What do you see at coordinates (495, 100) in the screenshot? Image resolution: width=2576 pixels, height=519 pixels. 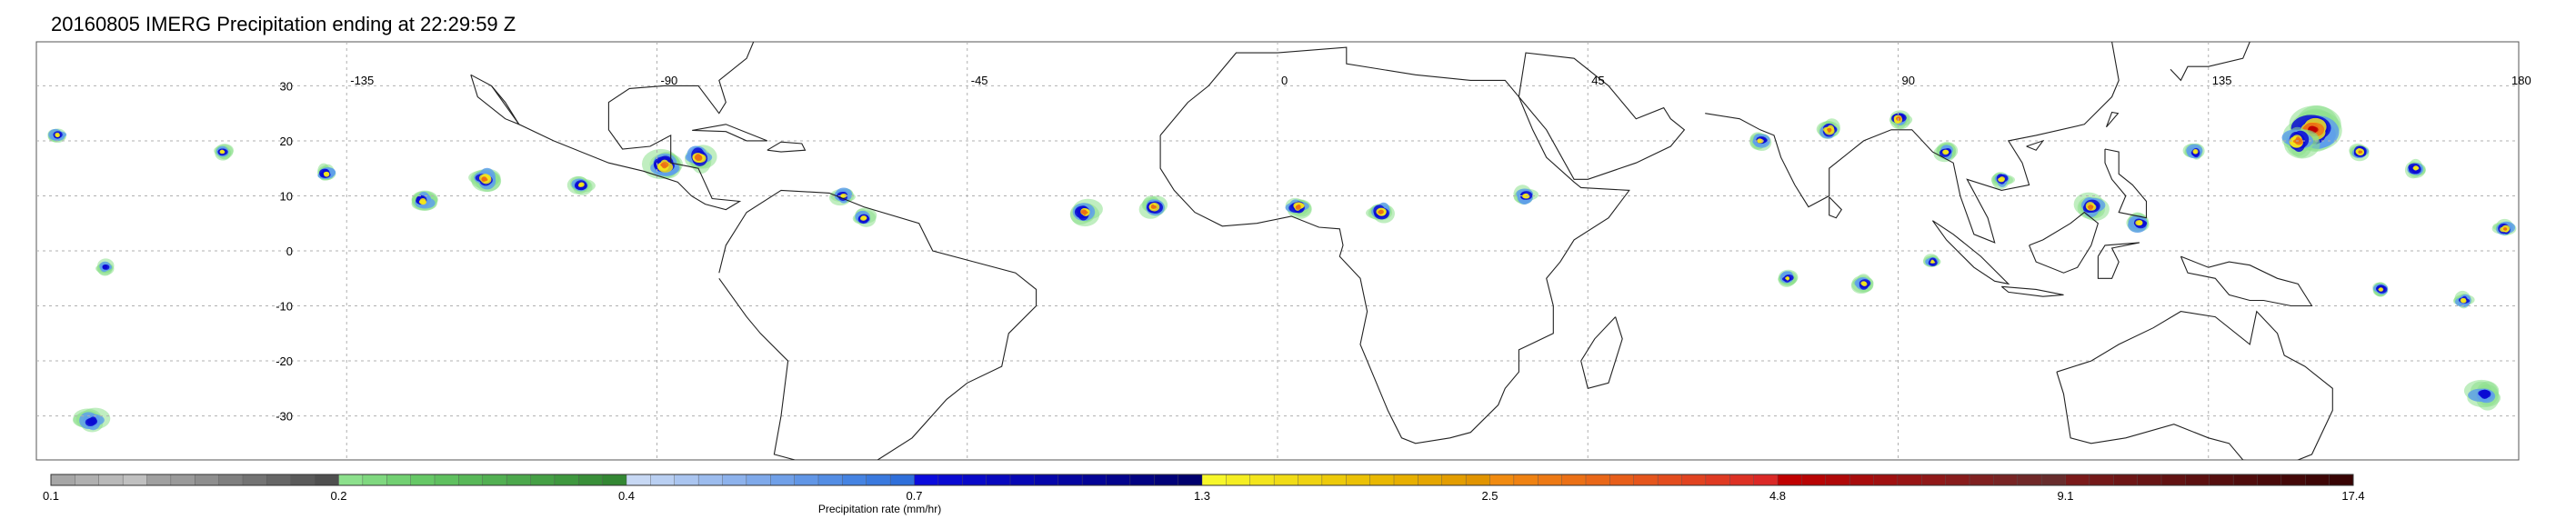 I see `coastline-baja` at bounding box center [495, 100].